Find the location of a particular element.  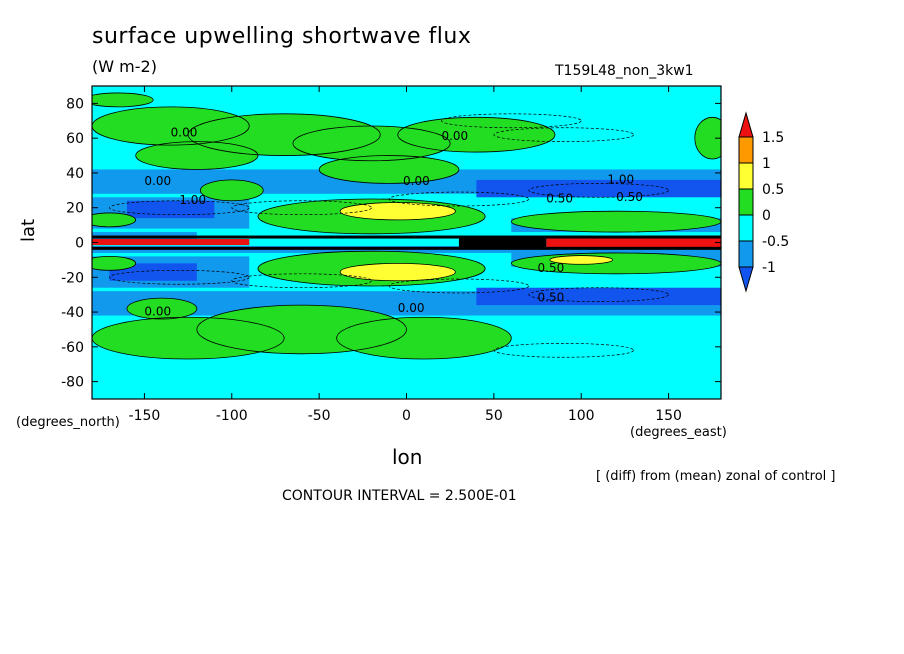

colorbar-label: 0.5 is located at coordinates (773, 190).